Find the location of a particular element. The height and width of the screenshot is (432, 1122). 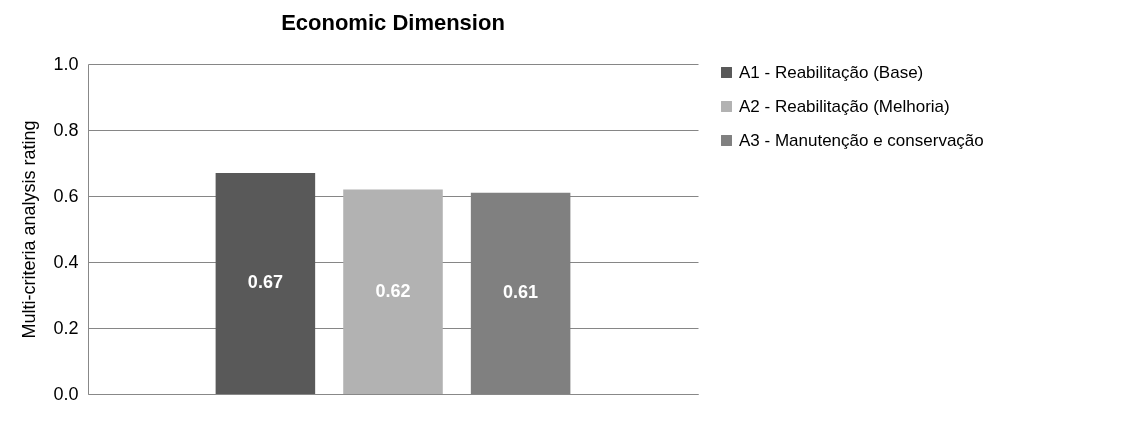

y-axis-title: Multi-criteria analysis rating is located at coordinates (29, 229).